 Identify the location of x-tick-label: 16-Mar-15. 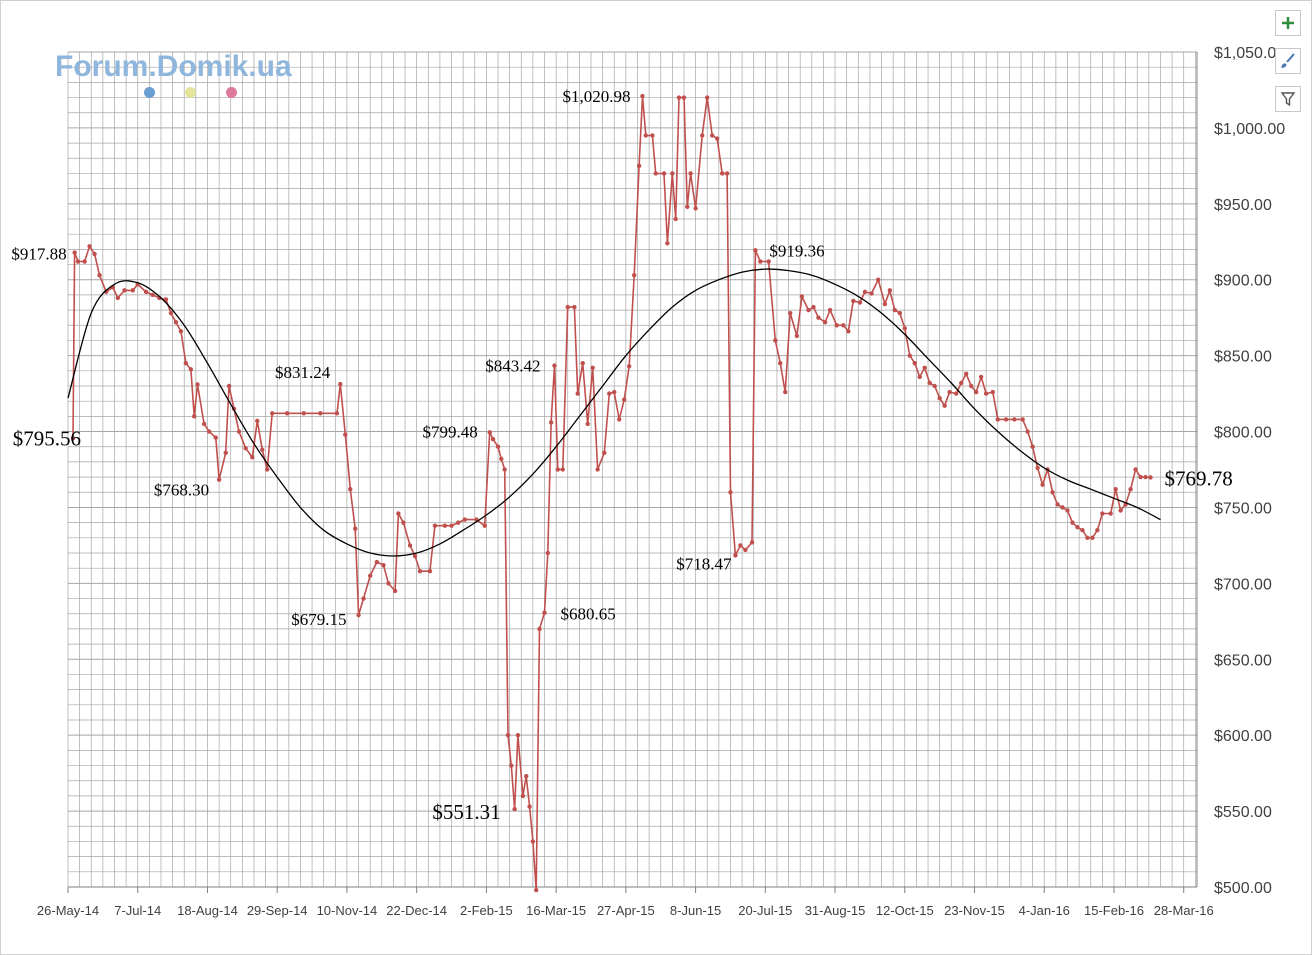
(556, 910).